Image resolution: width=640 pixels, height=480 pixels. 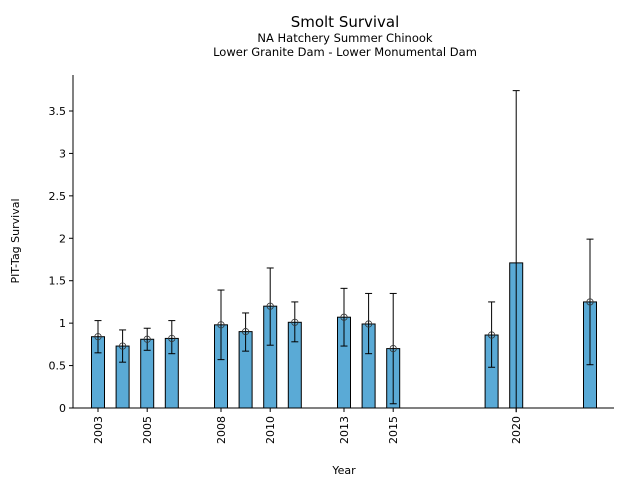 I want to click on point-marker-2008, so click(x=221, y=325).